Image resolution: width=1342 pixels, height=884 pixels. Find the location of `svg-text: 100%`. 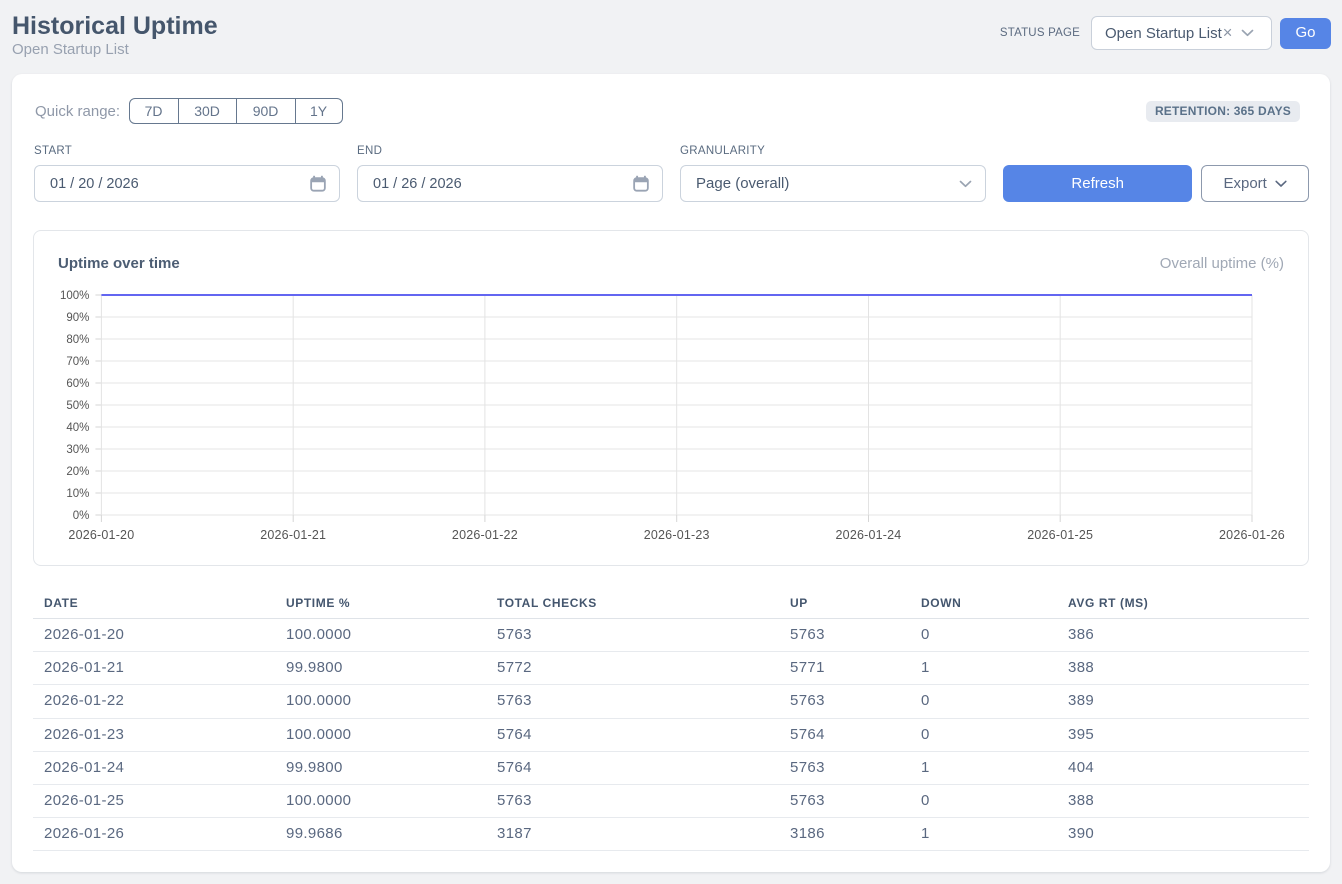

svg-text: 100% is located at coordinates (74, 296).